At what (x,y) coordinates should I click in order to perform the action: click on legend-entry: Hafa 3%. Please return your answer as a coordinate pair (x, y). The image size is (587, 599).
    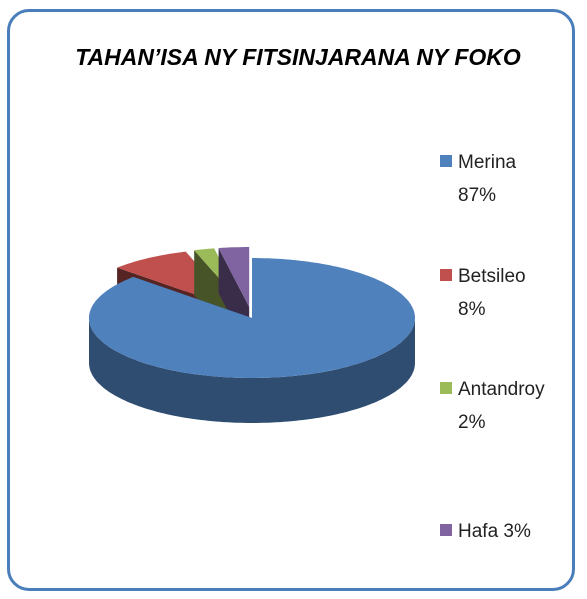
    Looking at the image, I should click on (485, 531).